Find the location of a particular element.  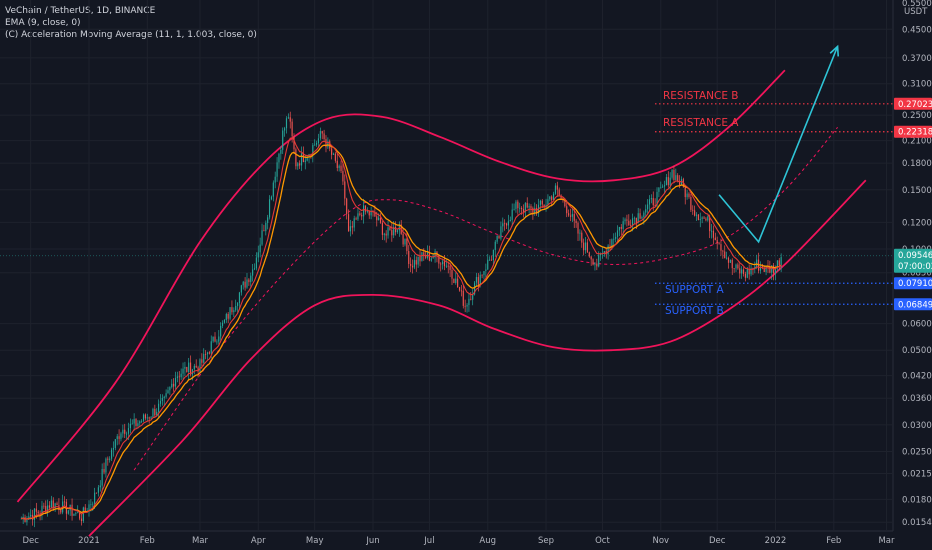

price-tag-countdown: 07:00:02 is located at coordinates (915, 267).